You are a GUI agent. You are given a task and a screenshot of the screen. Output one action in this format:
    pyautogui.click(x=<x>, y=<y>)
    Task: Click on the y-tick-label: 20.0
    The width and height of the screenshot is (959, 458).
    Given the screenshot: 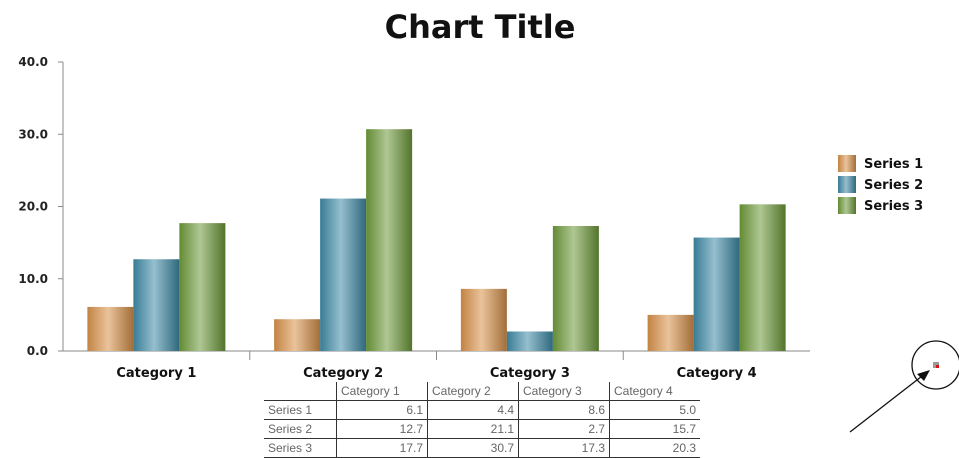 What is the action you would take?
    pyautogui.click(x=33, y=207)
    